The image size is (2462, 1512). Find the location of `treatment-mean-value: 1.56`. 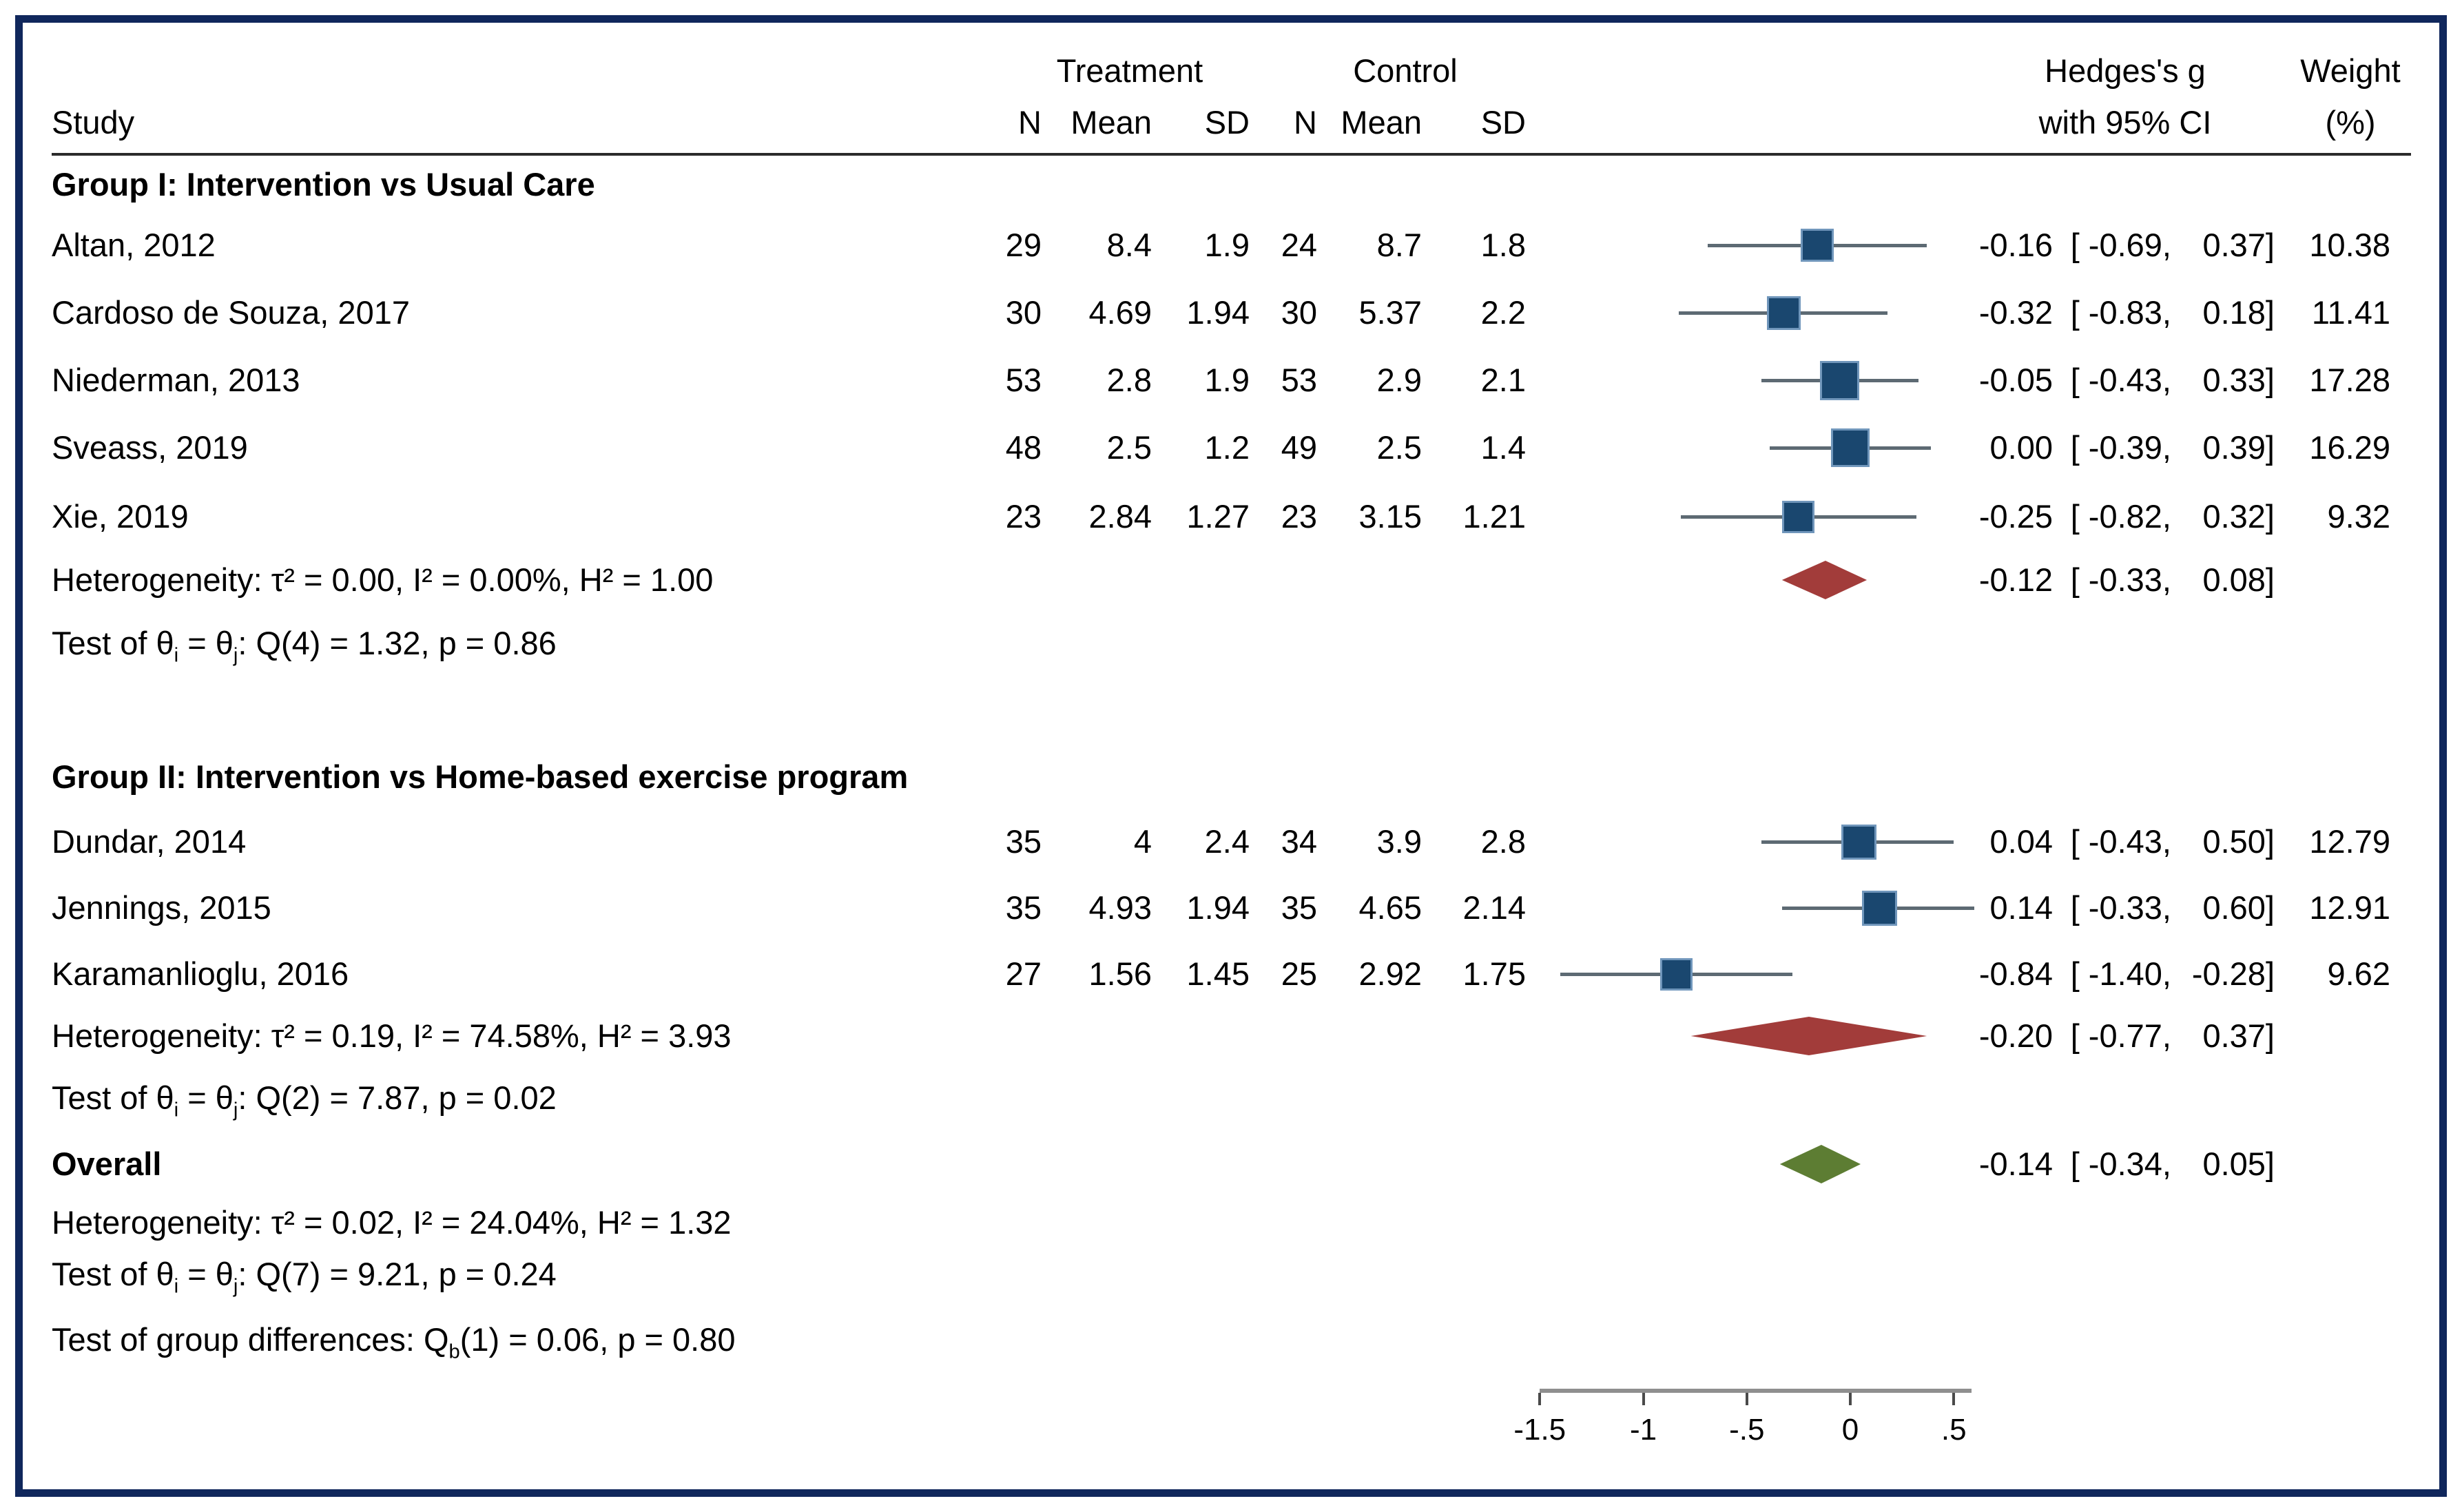

treatment-mean-value: 1.56 is located at coordinates (1120, 973).